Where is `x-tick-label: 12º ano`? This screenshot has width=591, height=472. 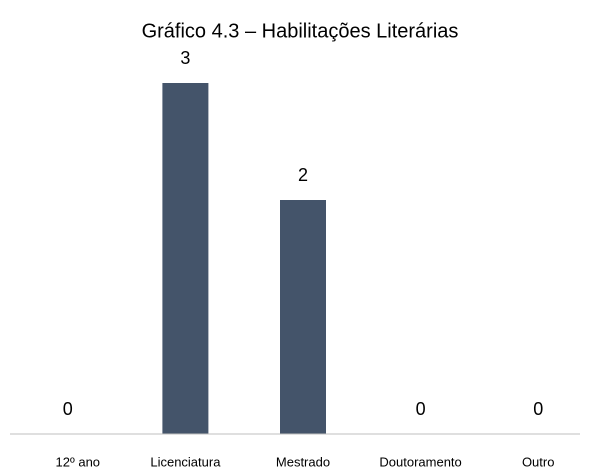
x-tick-label: 12º ano is located at coordinates (78, 461).